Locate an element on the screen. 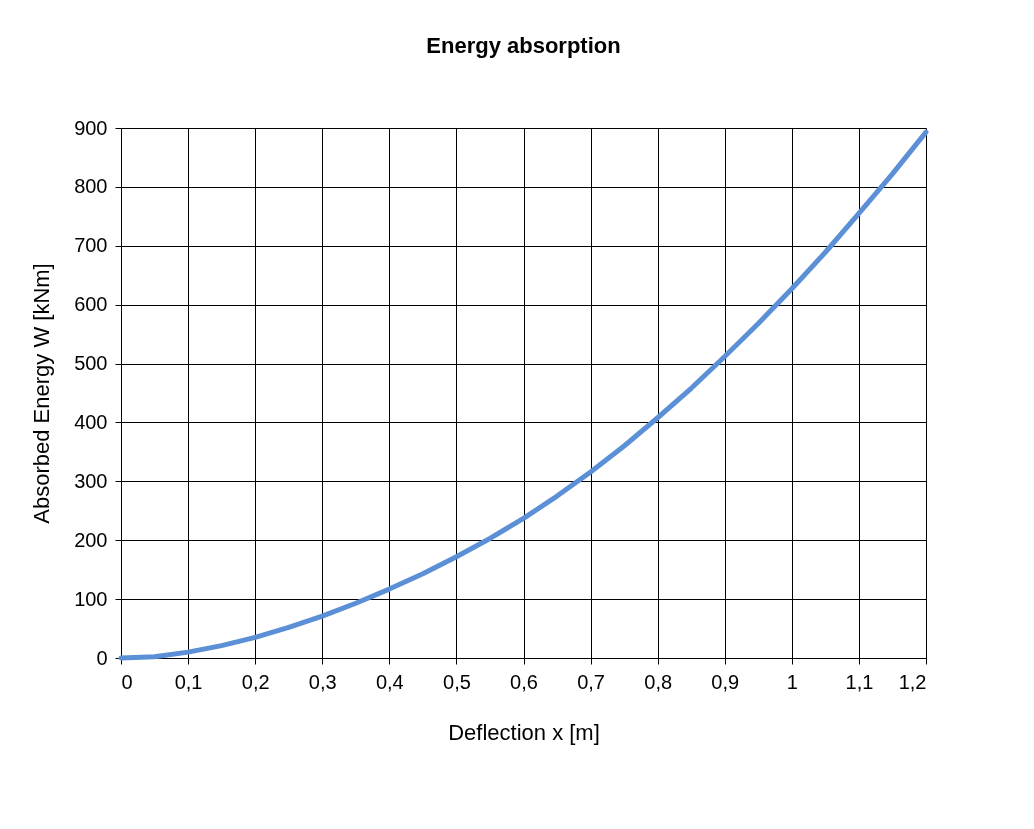 The image size is (1034, 829). y-tick-label: 600 is located at coordinates (91, 304).